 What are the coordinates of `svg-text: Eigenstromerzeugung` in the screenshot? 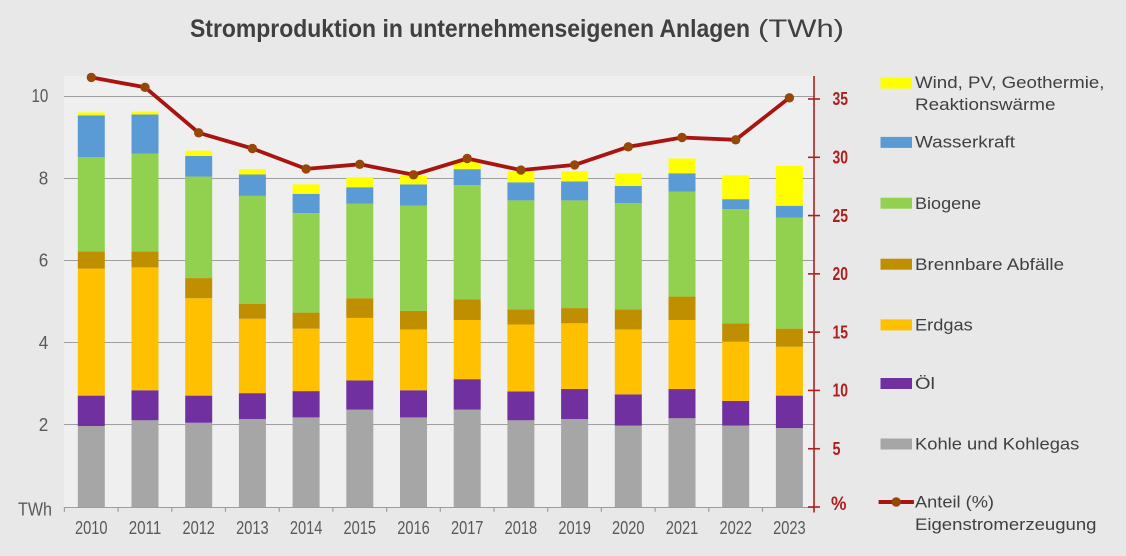 It's located at (1006, 524).